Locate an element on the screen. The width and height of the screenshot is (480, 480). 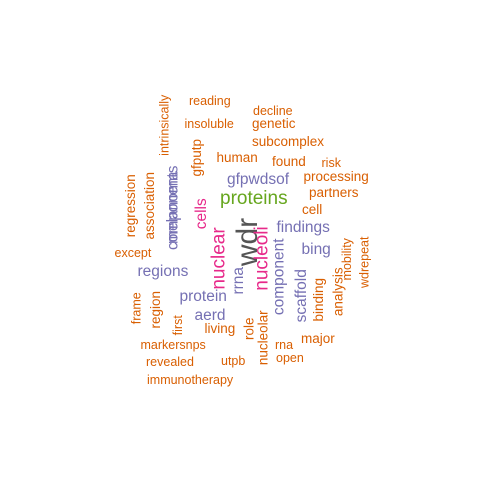
word: gfpwdsof is located at coordinates (258, 179).